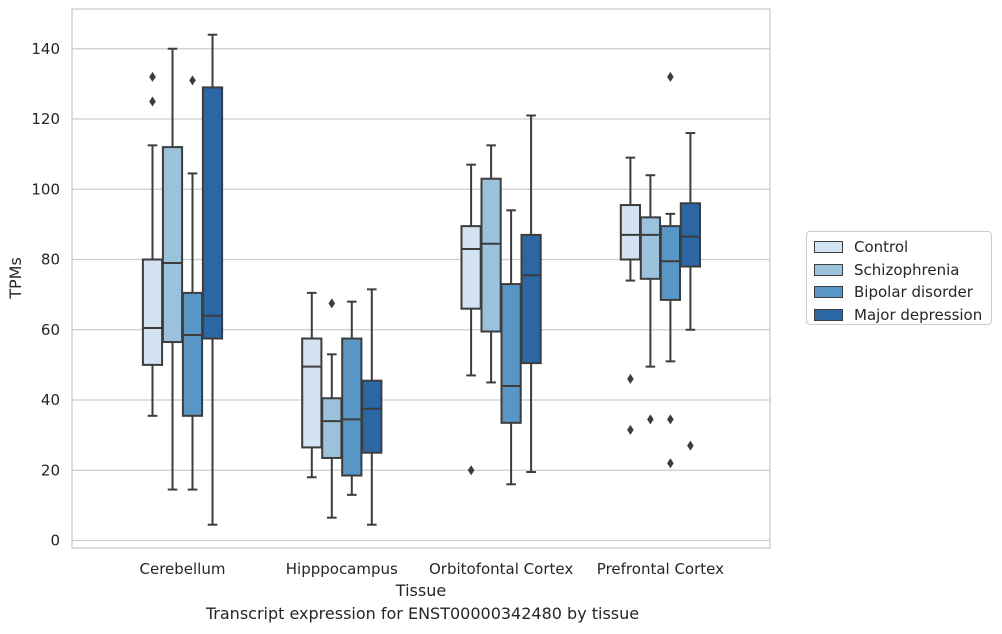  I want to click on legend-item-bipolar-disorder: Bipolar disorder, so click(902, 292).